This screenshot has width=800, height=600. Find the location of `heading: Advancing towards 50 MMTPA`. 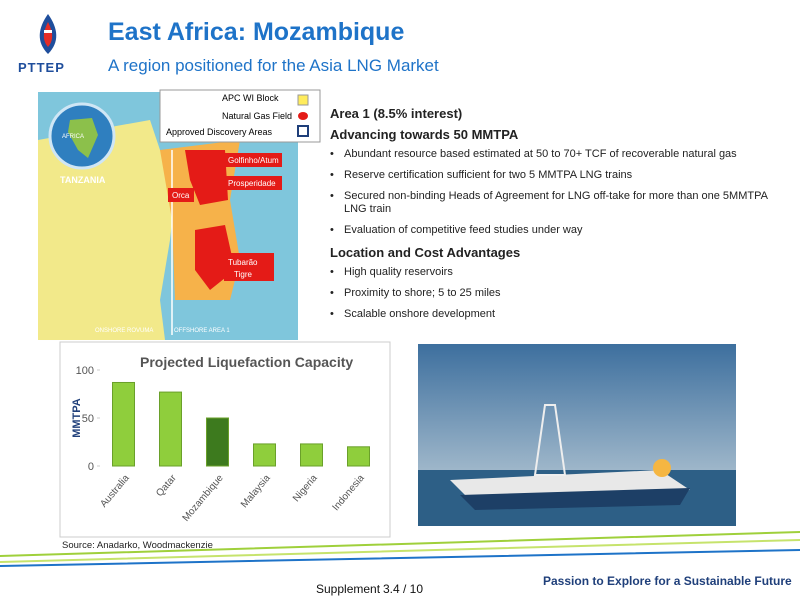

heading: Advancing towards 50 MMTPA is located at coordinates (424, 134).